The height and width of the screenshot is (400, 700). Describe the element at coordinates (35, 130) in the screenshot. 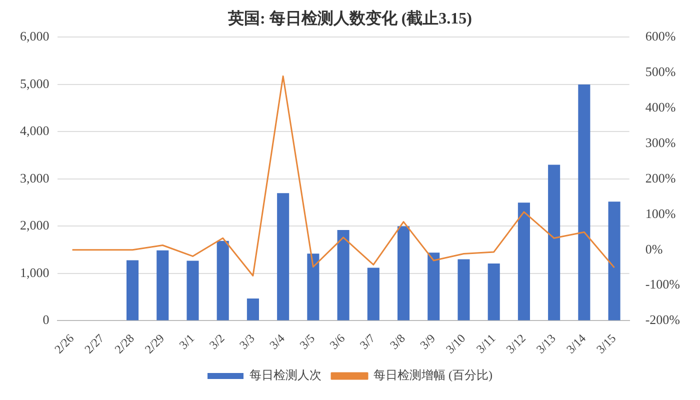

I see `y-tick-label: 4,000` at that location.